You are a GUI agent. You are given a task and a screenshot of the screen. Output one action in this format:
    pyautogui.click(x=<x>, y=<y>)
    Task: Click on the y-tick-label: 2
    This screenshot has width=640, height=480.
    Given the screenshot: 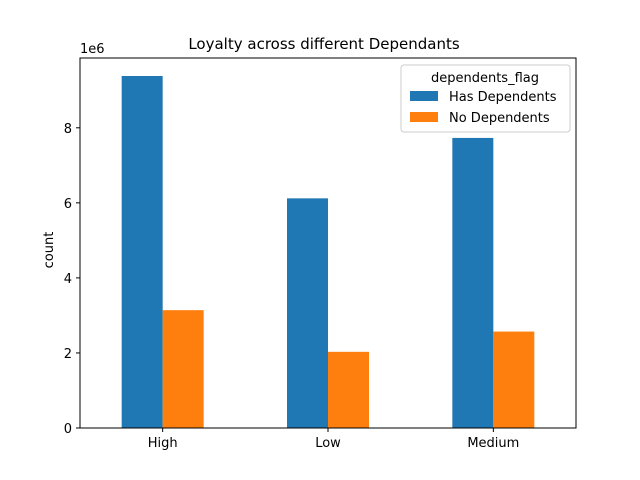 What is the action you would take?
    pyautogui.click(x=68, y=354)
    